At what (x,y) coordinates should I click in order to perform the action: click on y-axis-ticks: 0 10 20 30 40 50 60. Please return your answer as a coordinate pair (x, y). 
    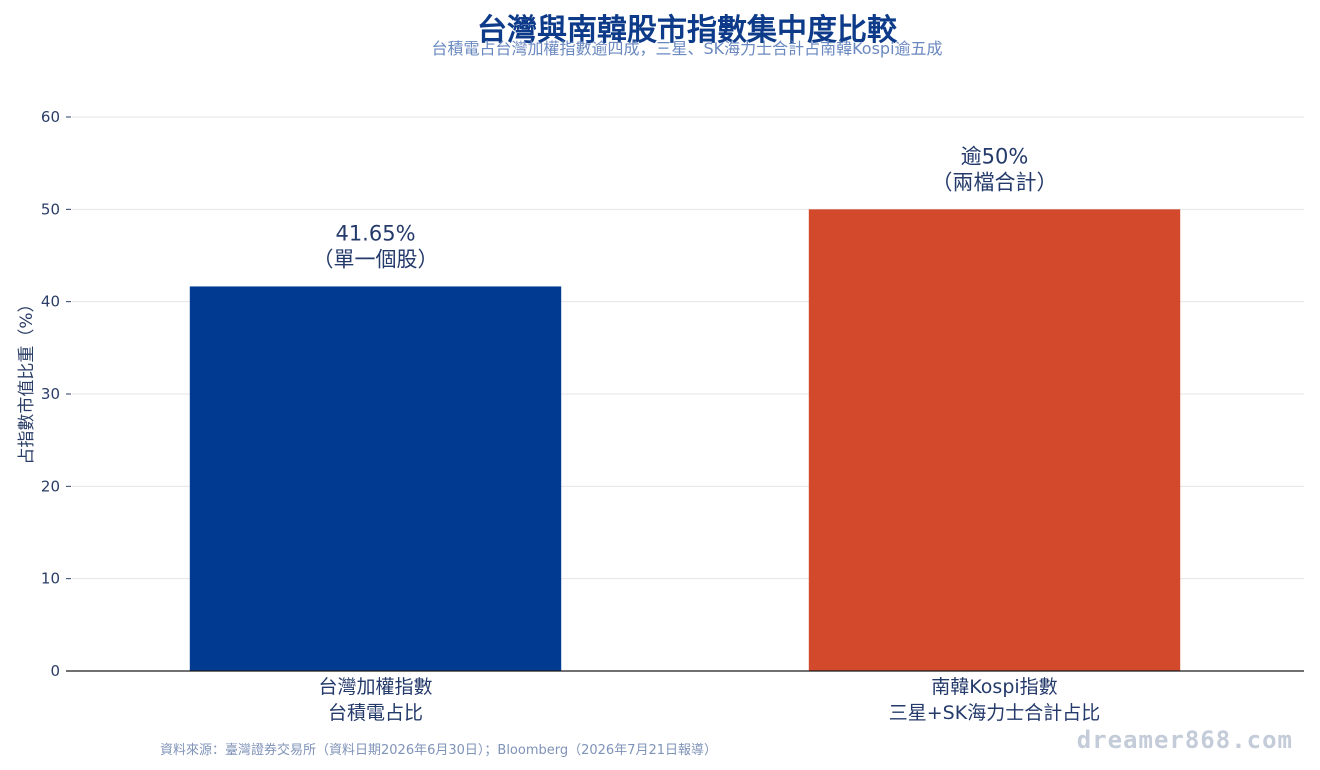
    Looking at the image, I should click on (56, 394).